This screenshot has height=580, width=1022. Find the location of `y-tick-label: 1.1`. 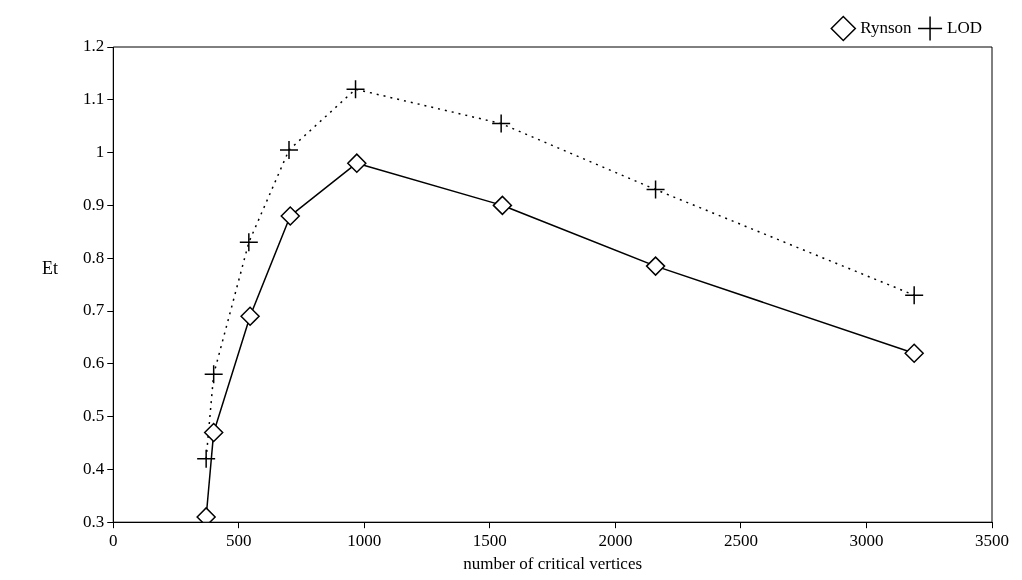

y-tick-label: 1.1 is located at coordinates (94, 99).